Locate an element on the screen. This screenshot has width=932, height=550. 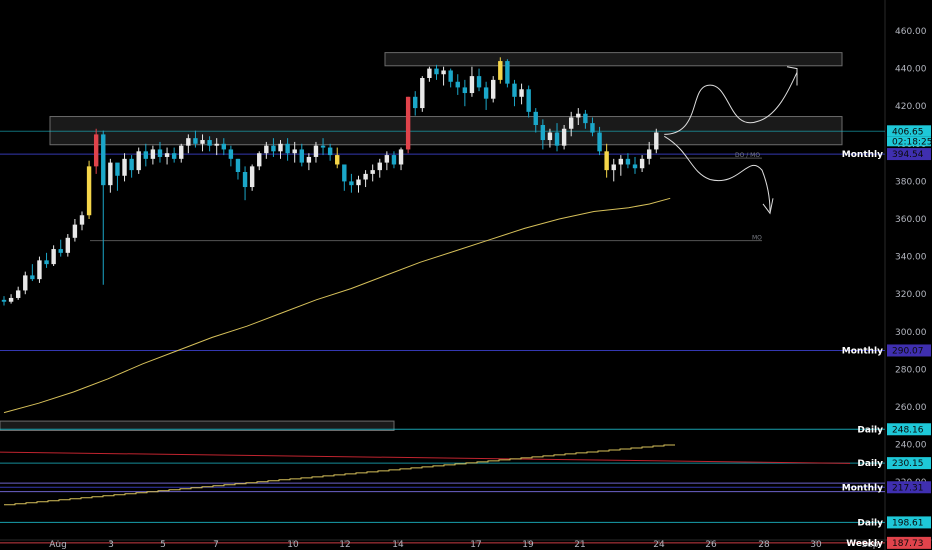
level-name-label: Weekly is located at coordinates (864, 544).